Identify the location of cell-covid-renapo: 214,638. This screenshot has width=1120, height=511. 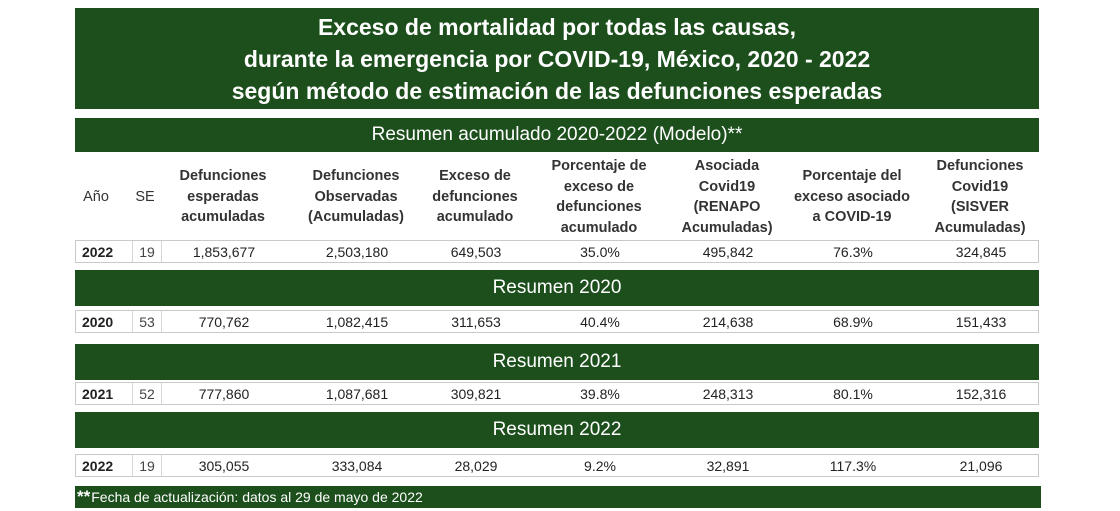
(728, 321).